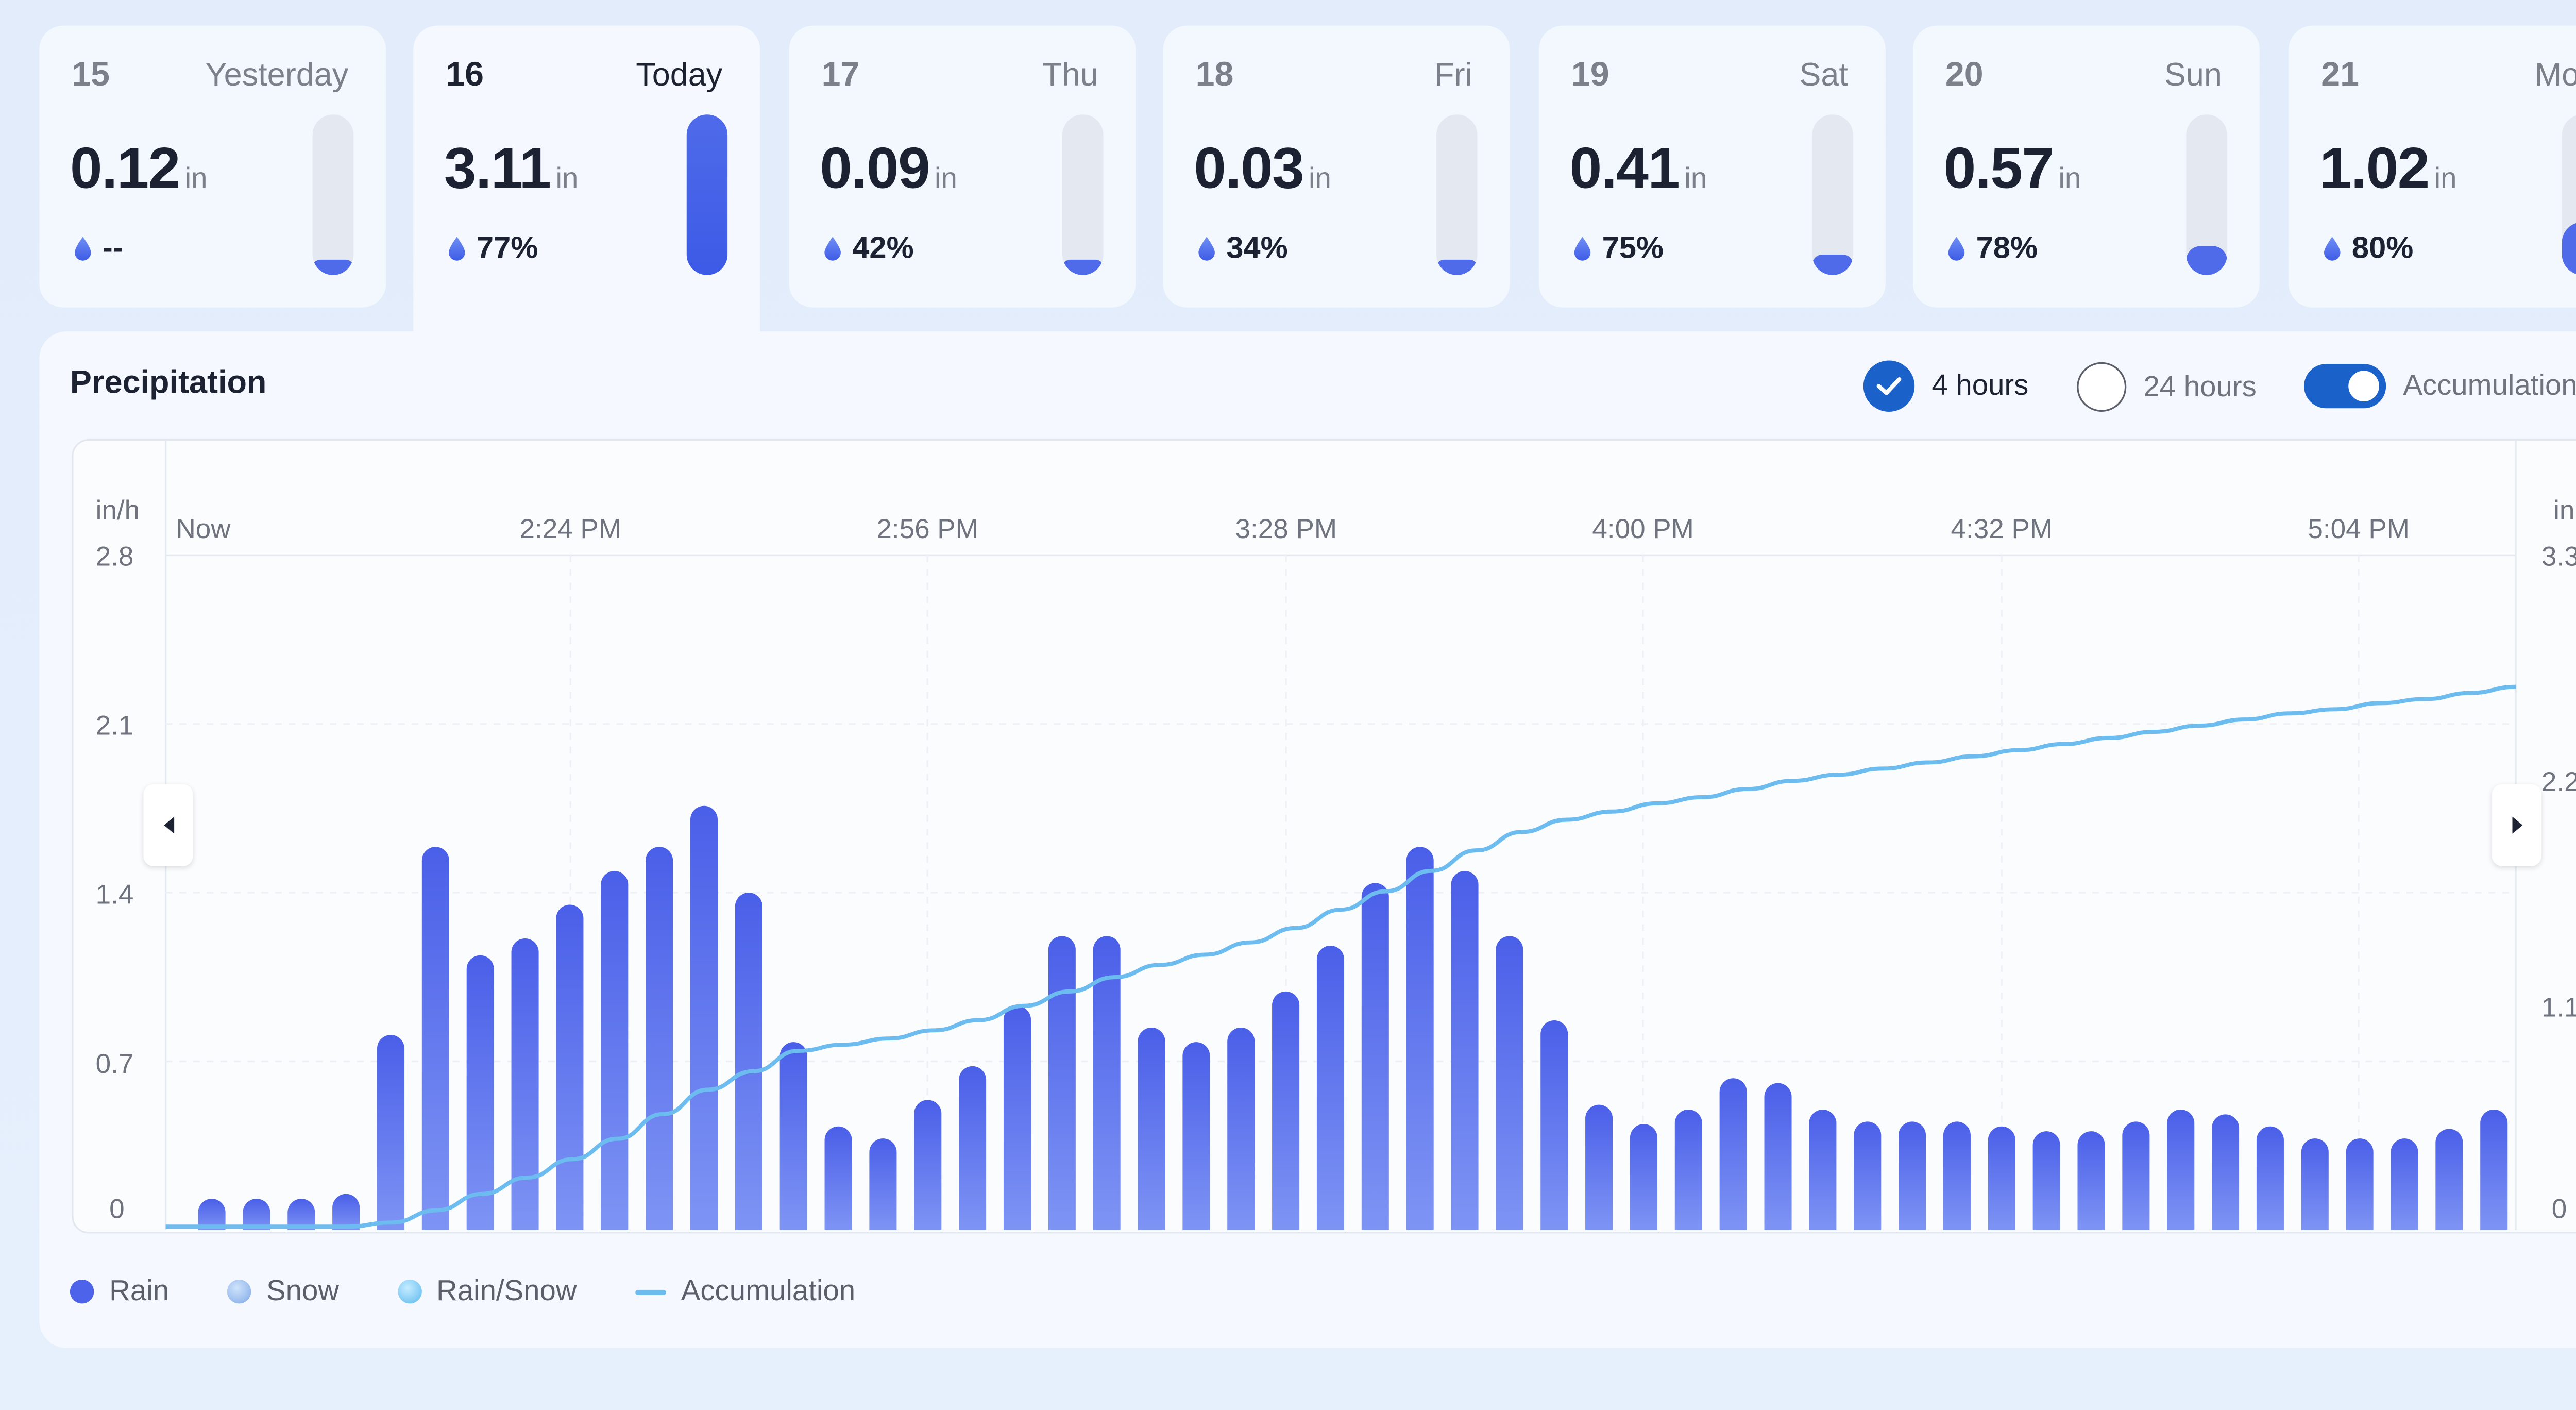 The image size is (2576, 1410). What do you see at coordinates (1889, 386) in the screenshot?
I see `checkmark-radio-icon` at bounding box center [1889, 386].